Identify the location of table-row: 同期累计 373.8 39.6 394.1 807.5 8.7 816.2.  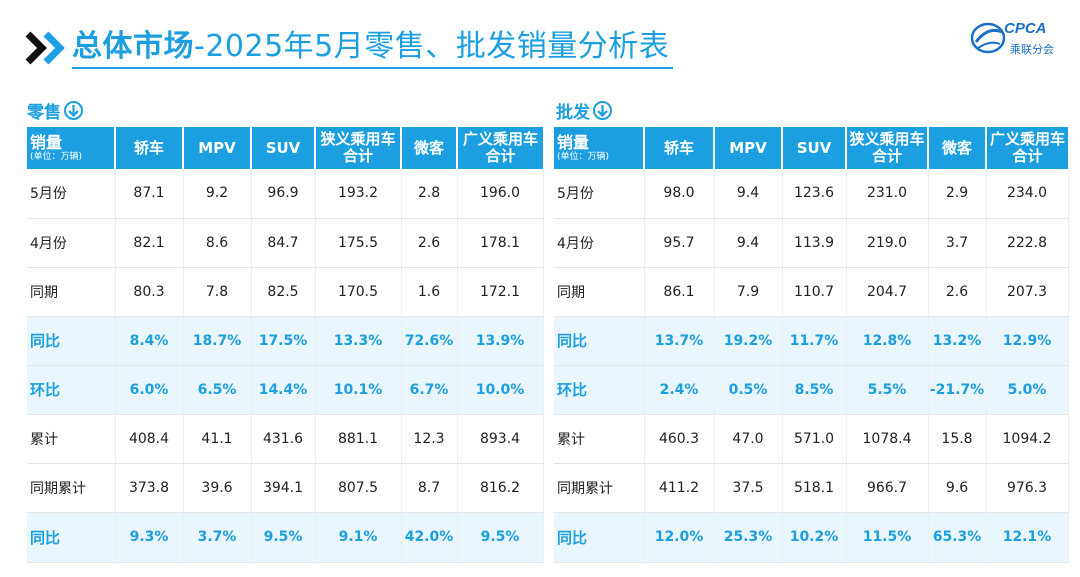
(285, 488).